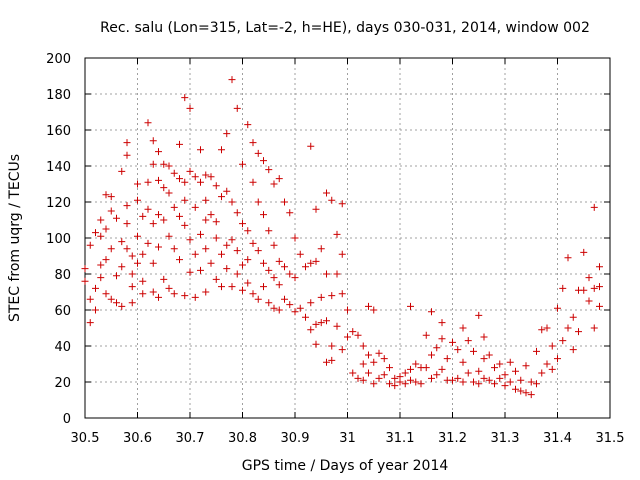 The image size is (640, 480). Describe the element at coordinates (62, 347) in the screenshot. I see `y-tick-label: 40` at that location.